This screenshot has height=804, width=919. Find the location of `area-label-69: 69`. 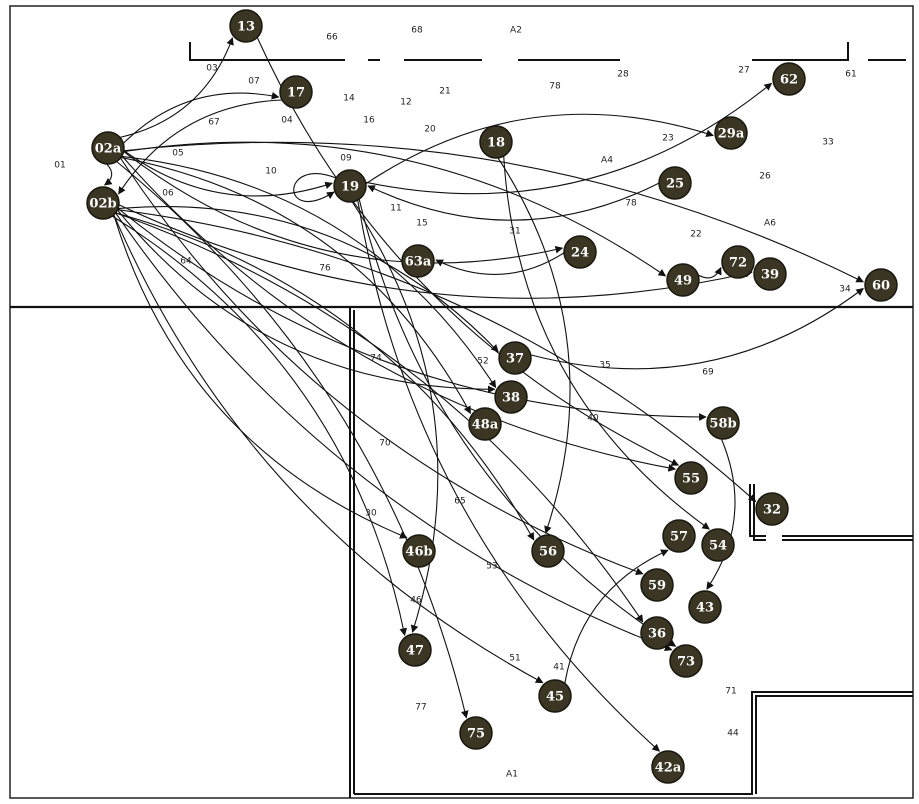

area-label-69: 69 is located at coordinates (708, 373).